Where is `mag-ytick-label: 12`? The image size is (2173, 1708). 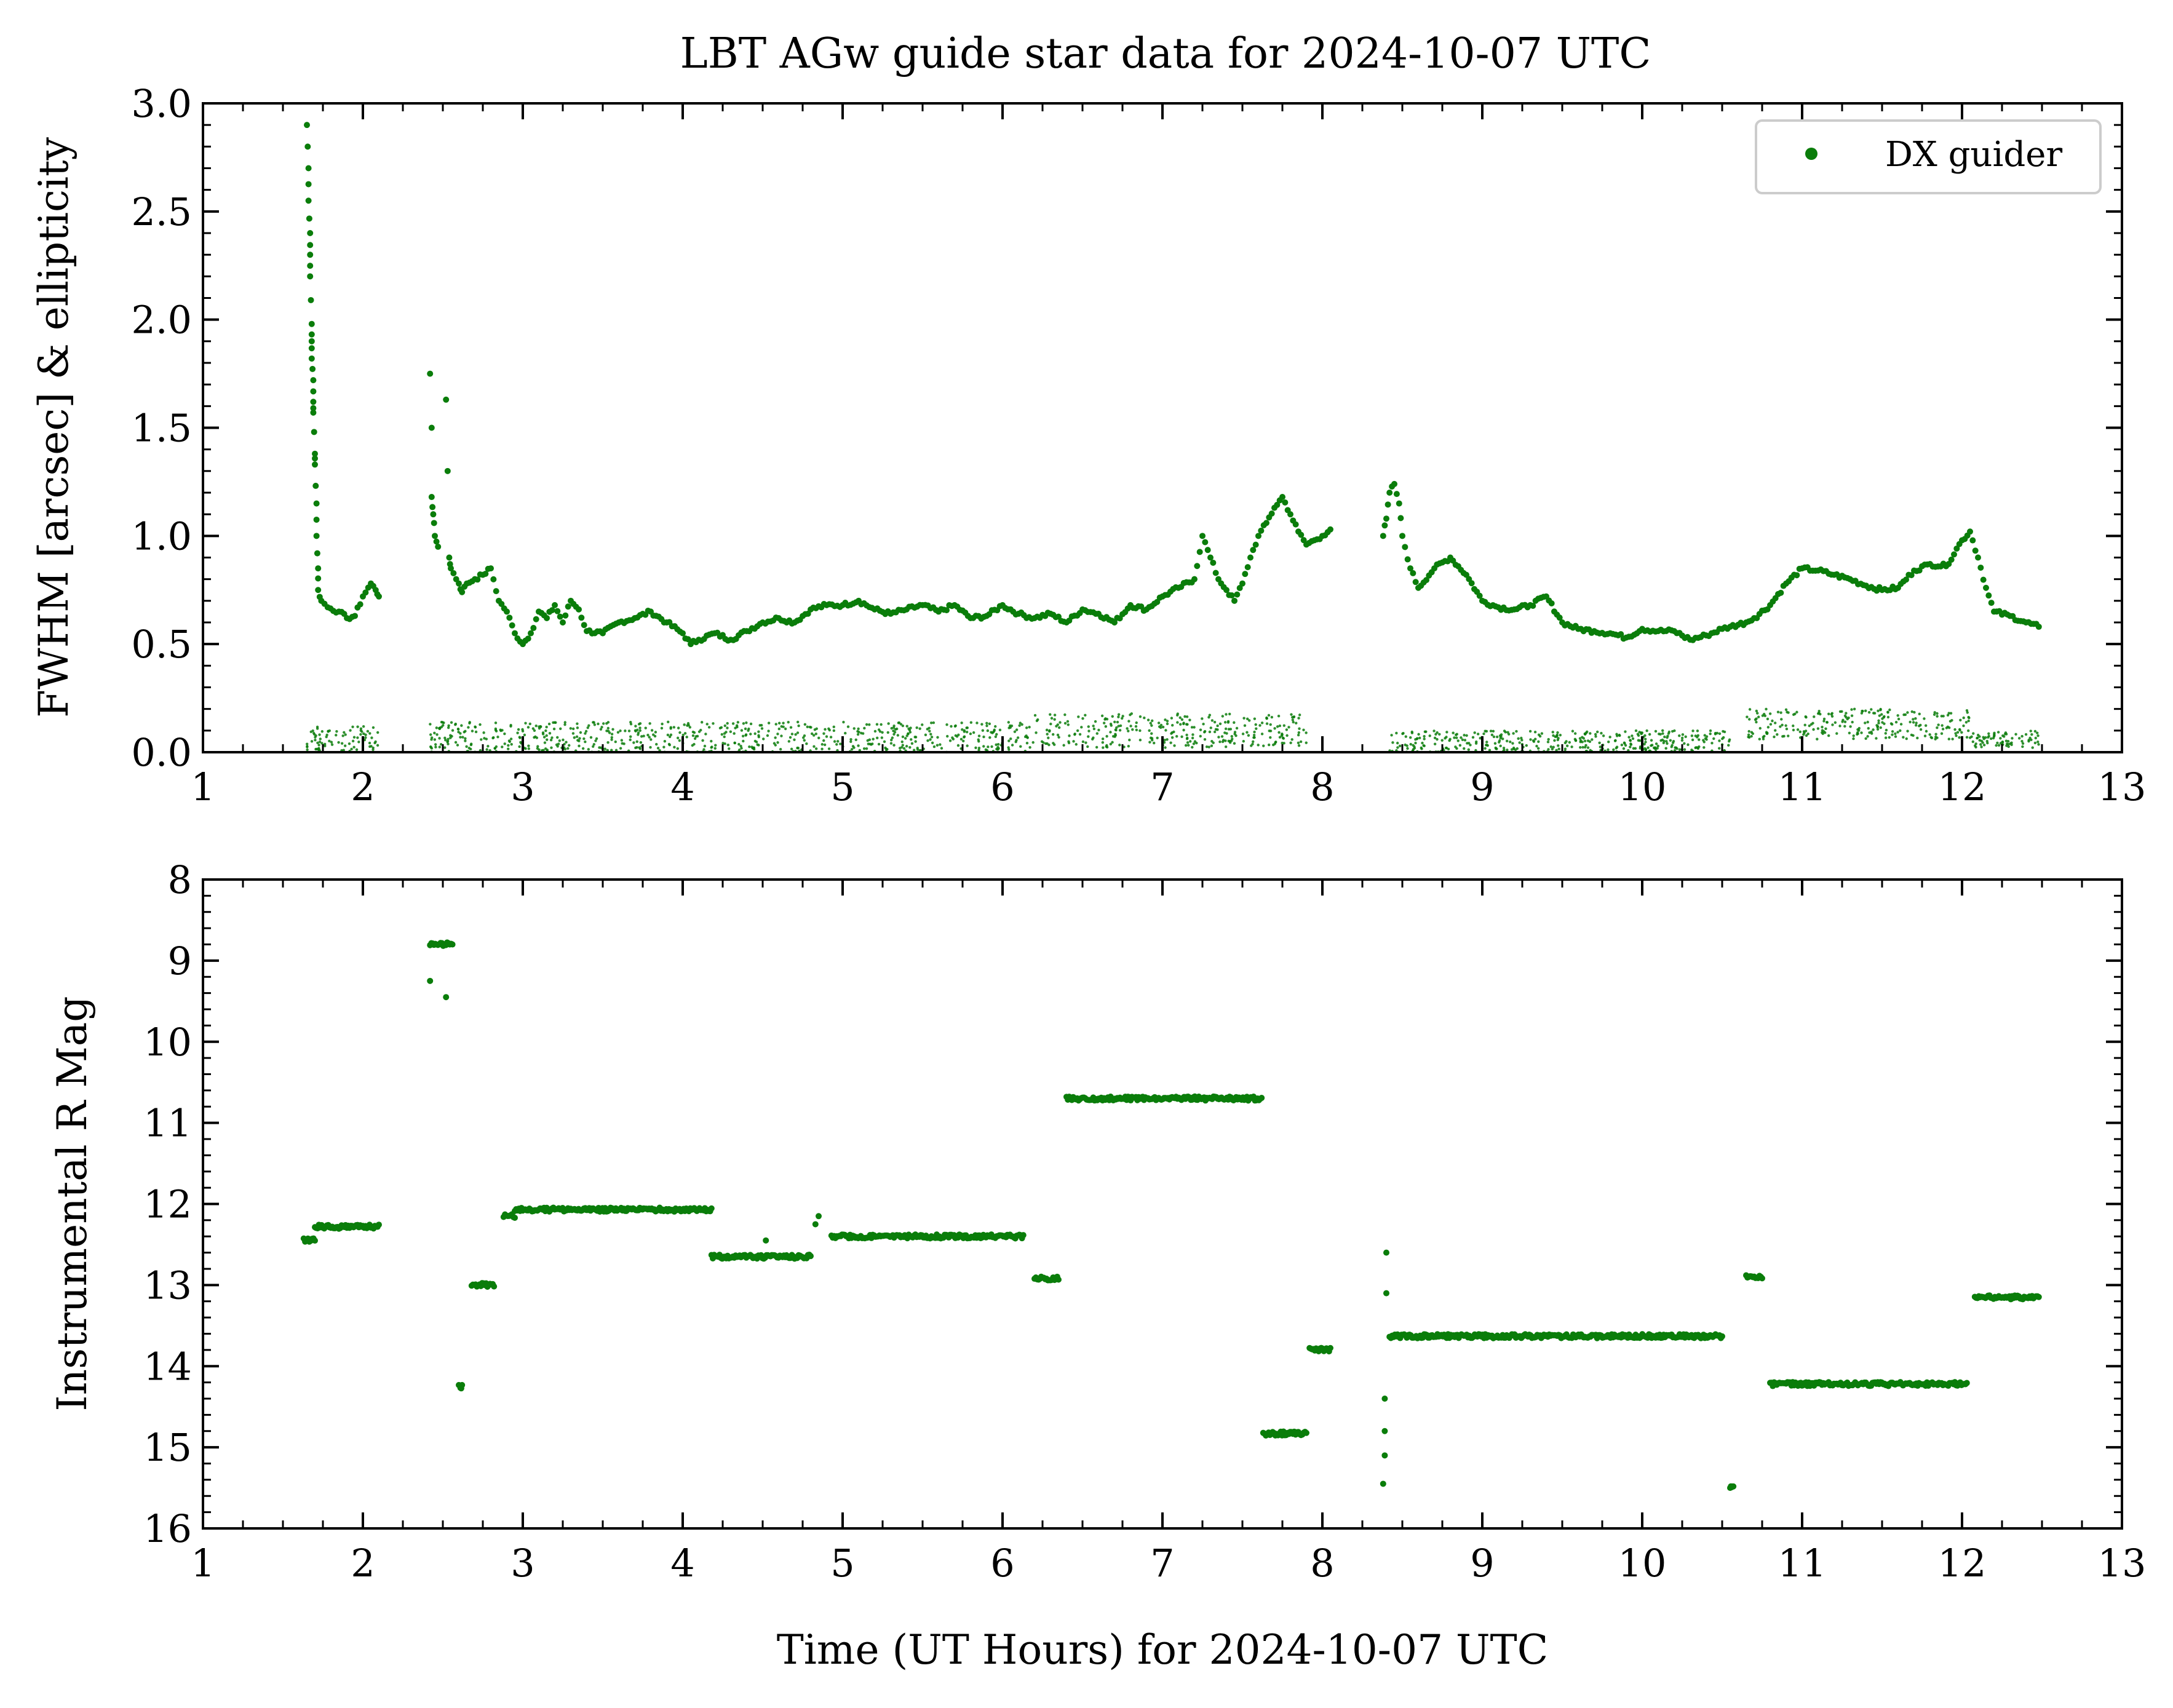 mag-ytick-label: 12 is located at coordinates (167, 1204).